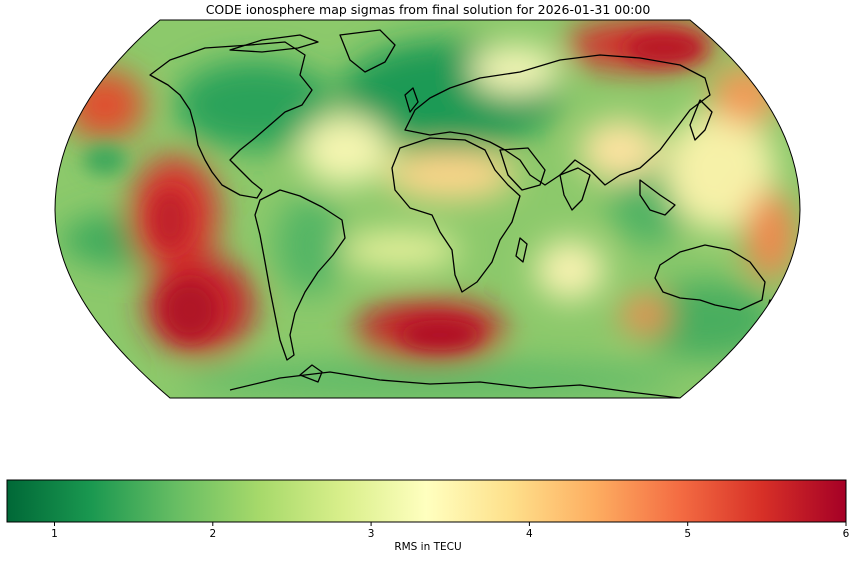  I want to click on coastline-madagascar, so click(521, 250).